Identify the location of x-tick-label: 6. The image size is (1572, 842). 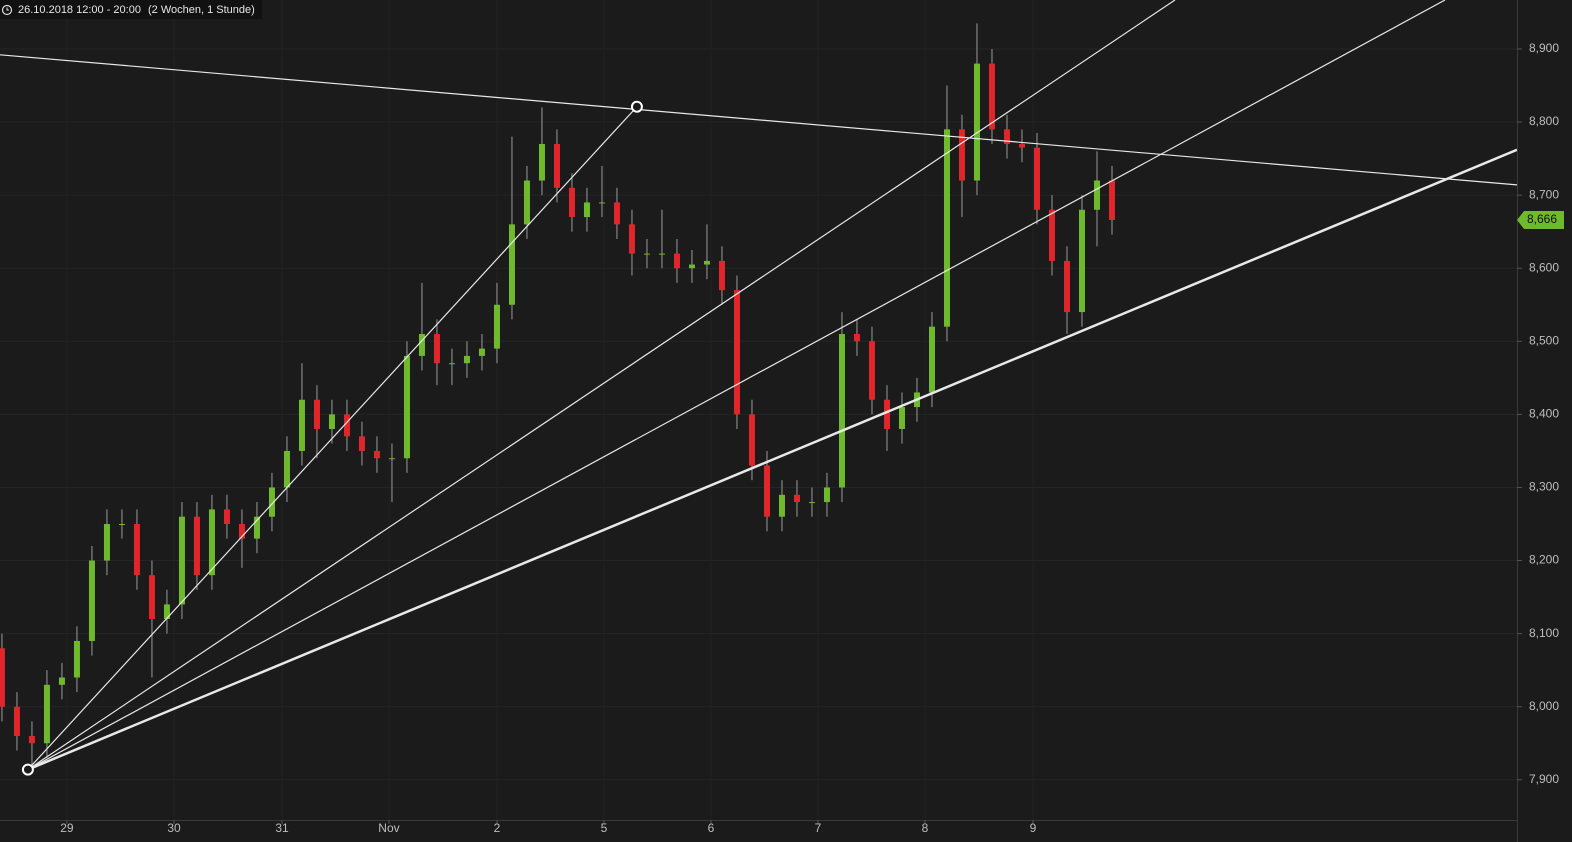
(711, 828).